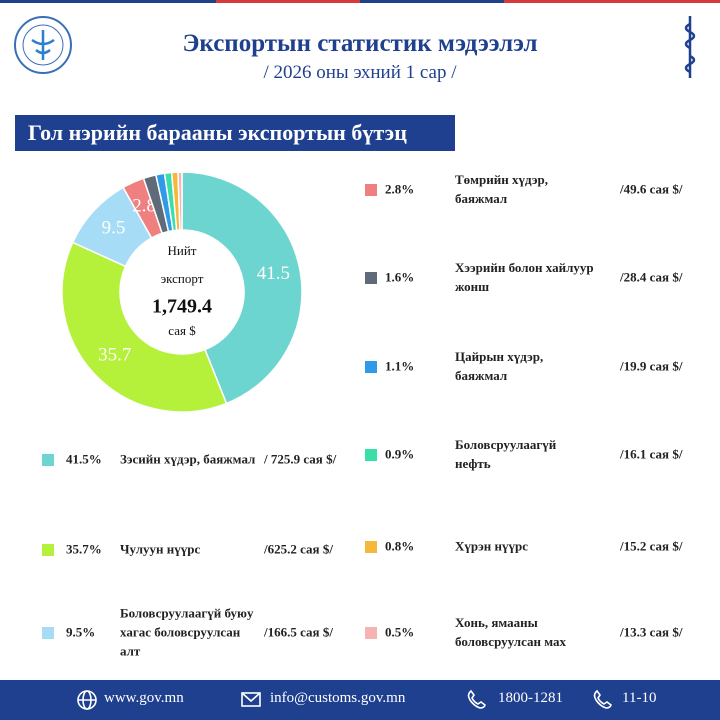 This screenshot has height=720, width=720. What do you see at coordinates (400, 366) in the screenshot?
I see `legend-percent: 1.1%` at bounding box center [400, 366].